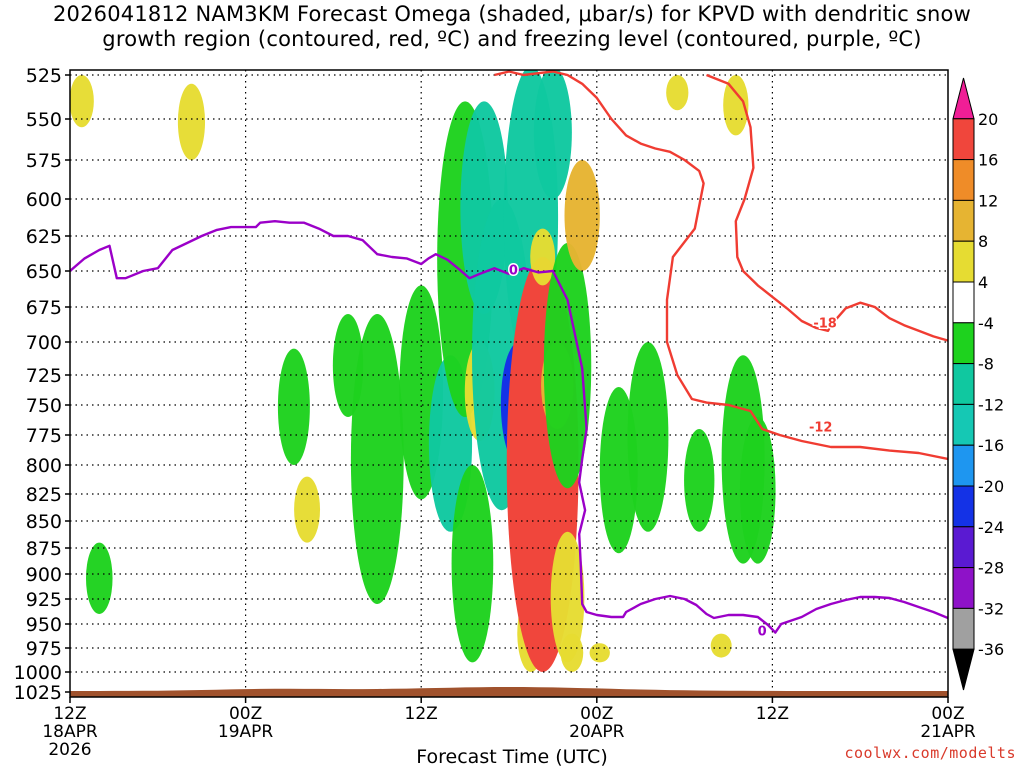 Image resolution: width=1024 pixels, height=768 pixels. I want to click on x-tick-date-12: 19APR, so click(246, 732).